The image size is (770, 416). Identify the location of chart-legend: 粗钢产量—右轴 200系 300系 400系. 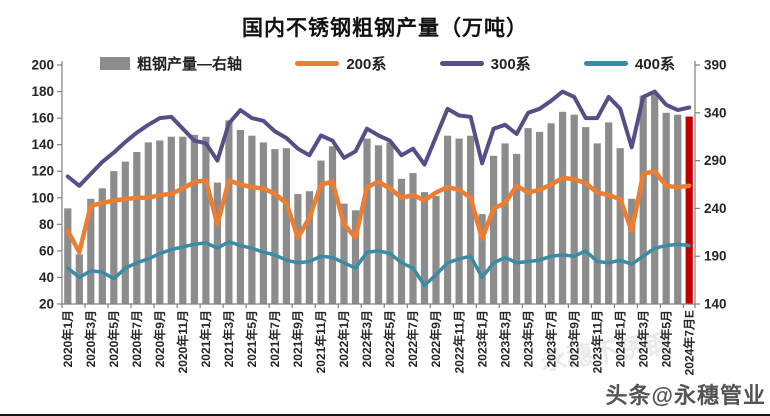
(387, 63).